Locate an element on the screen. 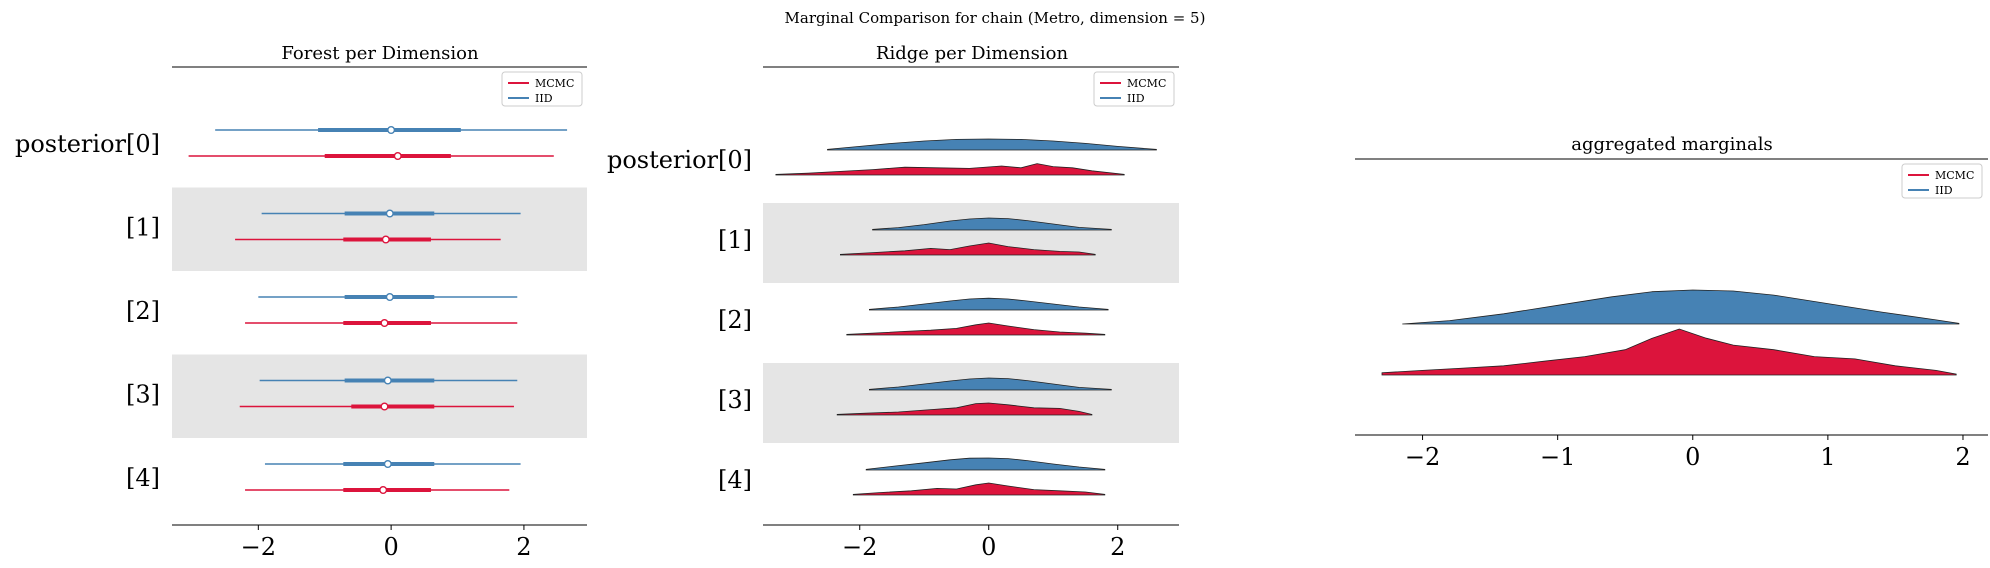 Image resolution: width=1990 pixels, height=568 pixels. ridge-legend-label: IID is located at coordinates (1136, 98).